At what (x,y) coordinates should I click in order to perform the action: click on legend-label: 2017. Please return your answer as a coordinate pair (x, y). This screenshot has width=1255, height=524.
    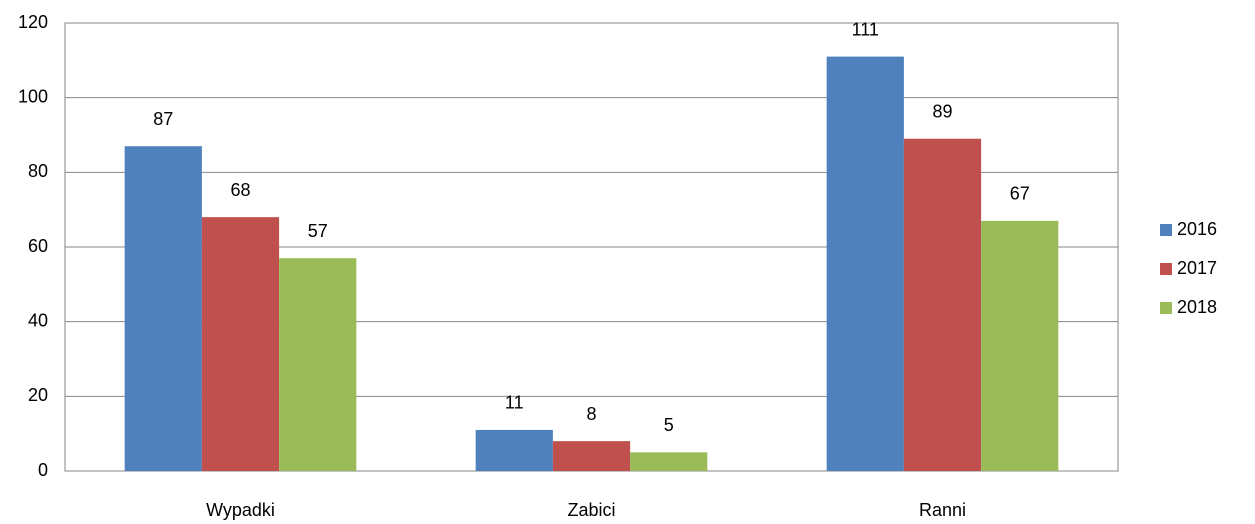
    Looking at the image, I should click on (1197, 268).